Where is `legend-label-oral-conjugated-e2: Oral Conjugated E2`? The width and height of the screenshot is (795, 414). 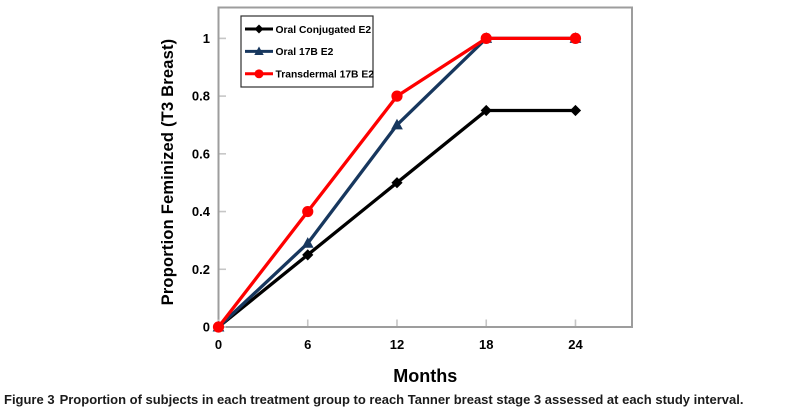
legend-label-oral-conjugated-e2: Oral Conjugated E2 is located at coordinates (324, 30).